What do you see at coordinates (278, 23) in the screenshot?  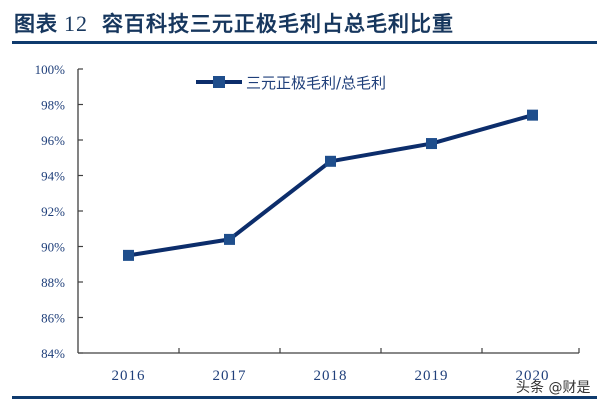 I see `figure-title-text: 容百科技三元正极毛利占总毛利比重` at bounding box center [278, 23].